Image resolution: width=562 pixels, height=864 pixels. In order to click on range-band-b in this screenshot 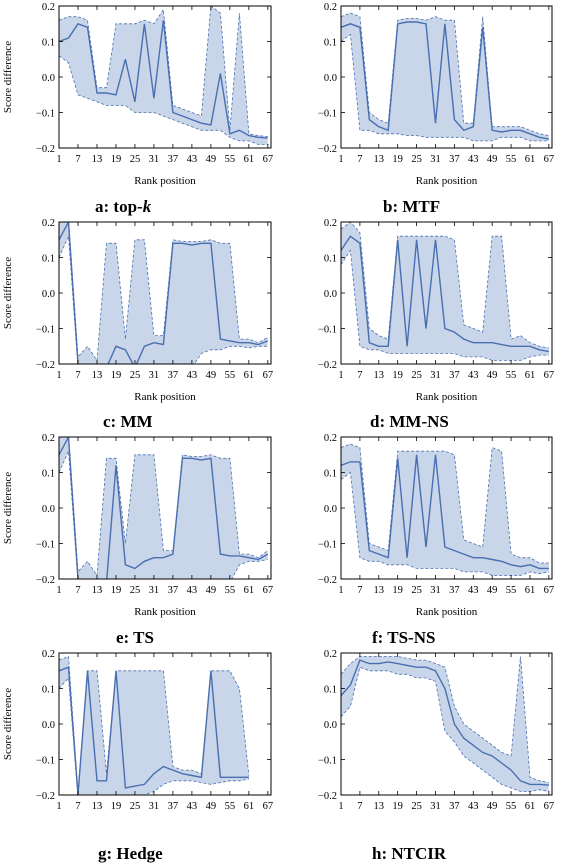, I will do `click(445, 77)`.